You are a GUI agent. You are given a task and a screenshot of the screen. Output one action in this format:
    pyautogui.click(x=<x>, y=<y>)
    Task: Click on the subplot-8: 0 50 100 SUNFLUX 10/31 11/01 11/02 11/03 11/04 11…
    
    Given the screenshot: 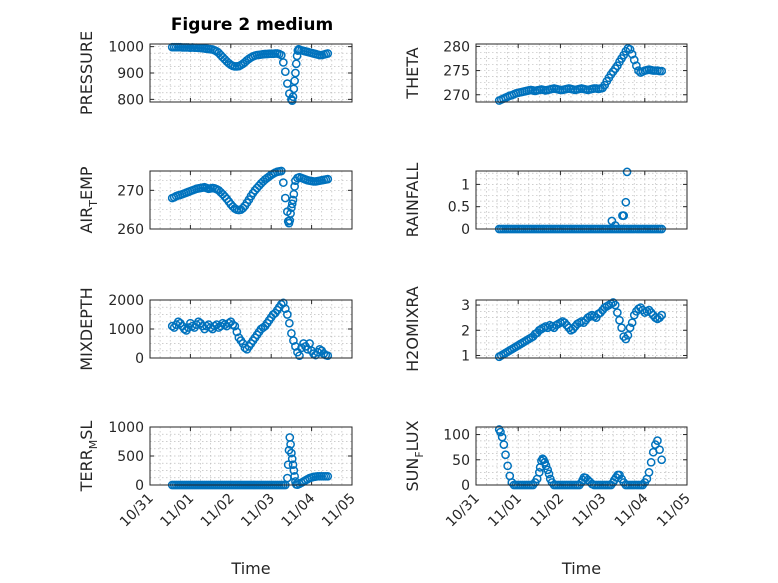 What is the action you would take?
    pyautogui.click(x=548, y=499)
    